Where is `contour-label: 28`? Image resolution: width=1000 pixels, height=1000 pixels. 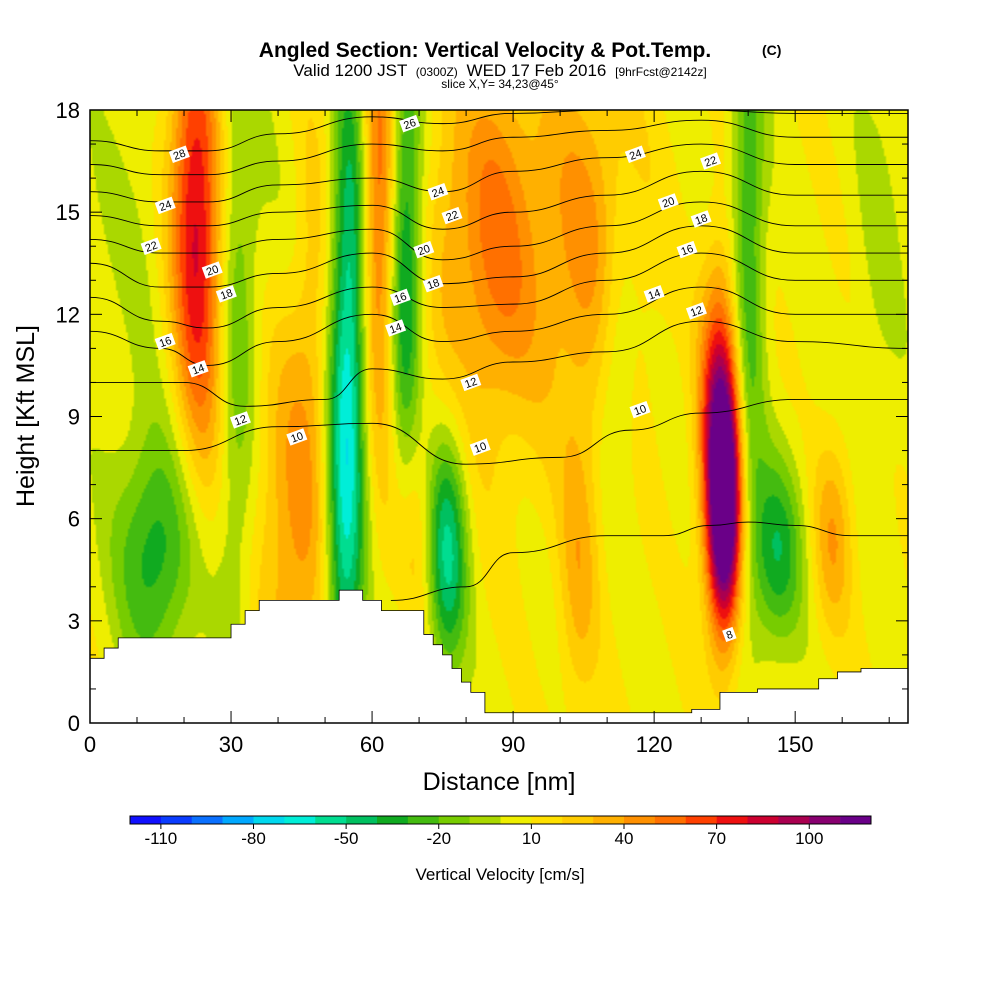 contour-label: 28 is located at coordinates (179, 154).